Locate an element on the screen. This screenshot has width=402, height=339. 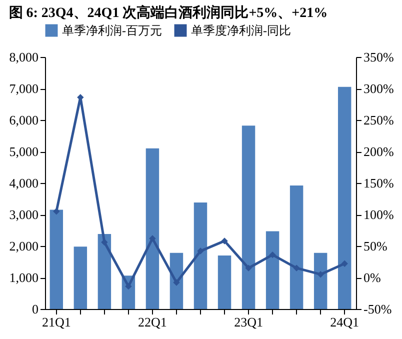
y-tick-label: 1,000 is located at coordinates (23, 277).